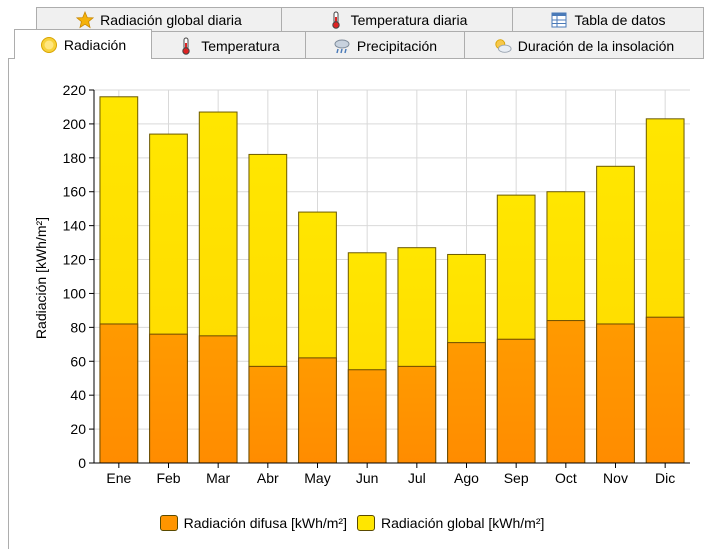 The height and width of the screenshot is (549, 704). Describe the element at coordinates (463, 523) in the screenshot. I see `legend-label: Radiación global [kWh/m²]` at that location.